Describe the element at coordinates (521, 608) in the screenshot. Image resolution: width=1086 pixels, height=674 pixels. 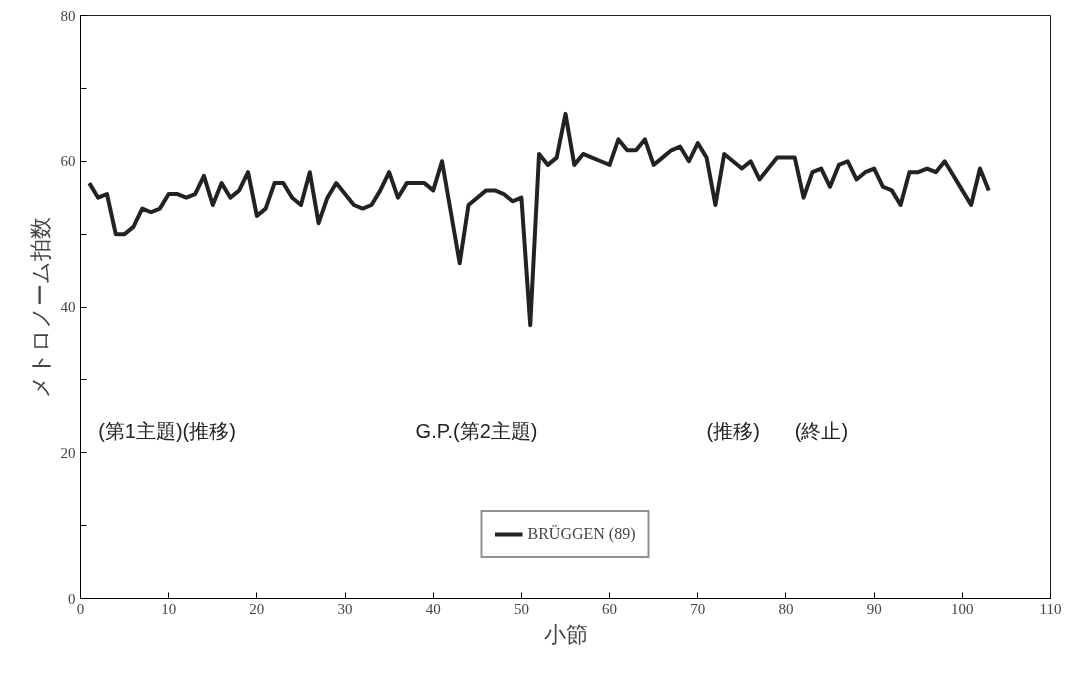
I see `x-tick-label: 50` at that location.